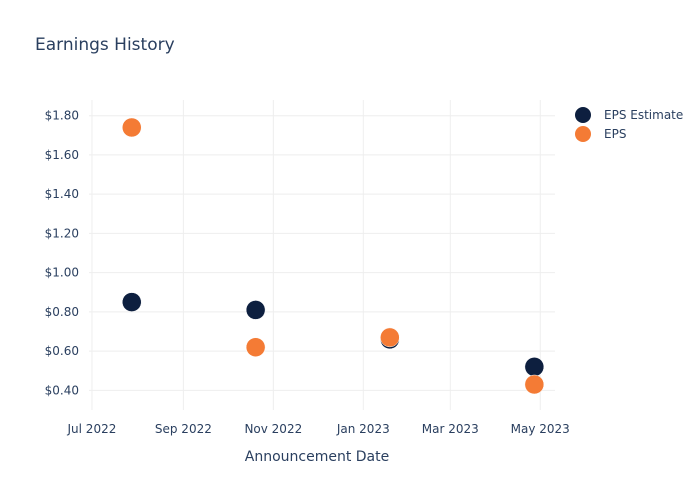 The width and height of the screenshot is (700, 500). What do you see at coordinates (450, 429) in the screenshot?
I see `x-tick-label: Mar 2023` at bounding box center [450, 429].